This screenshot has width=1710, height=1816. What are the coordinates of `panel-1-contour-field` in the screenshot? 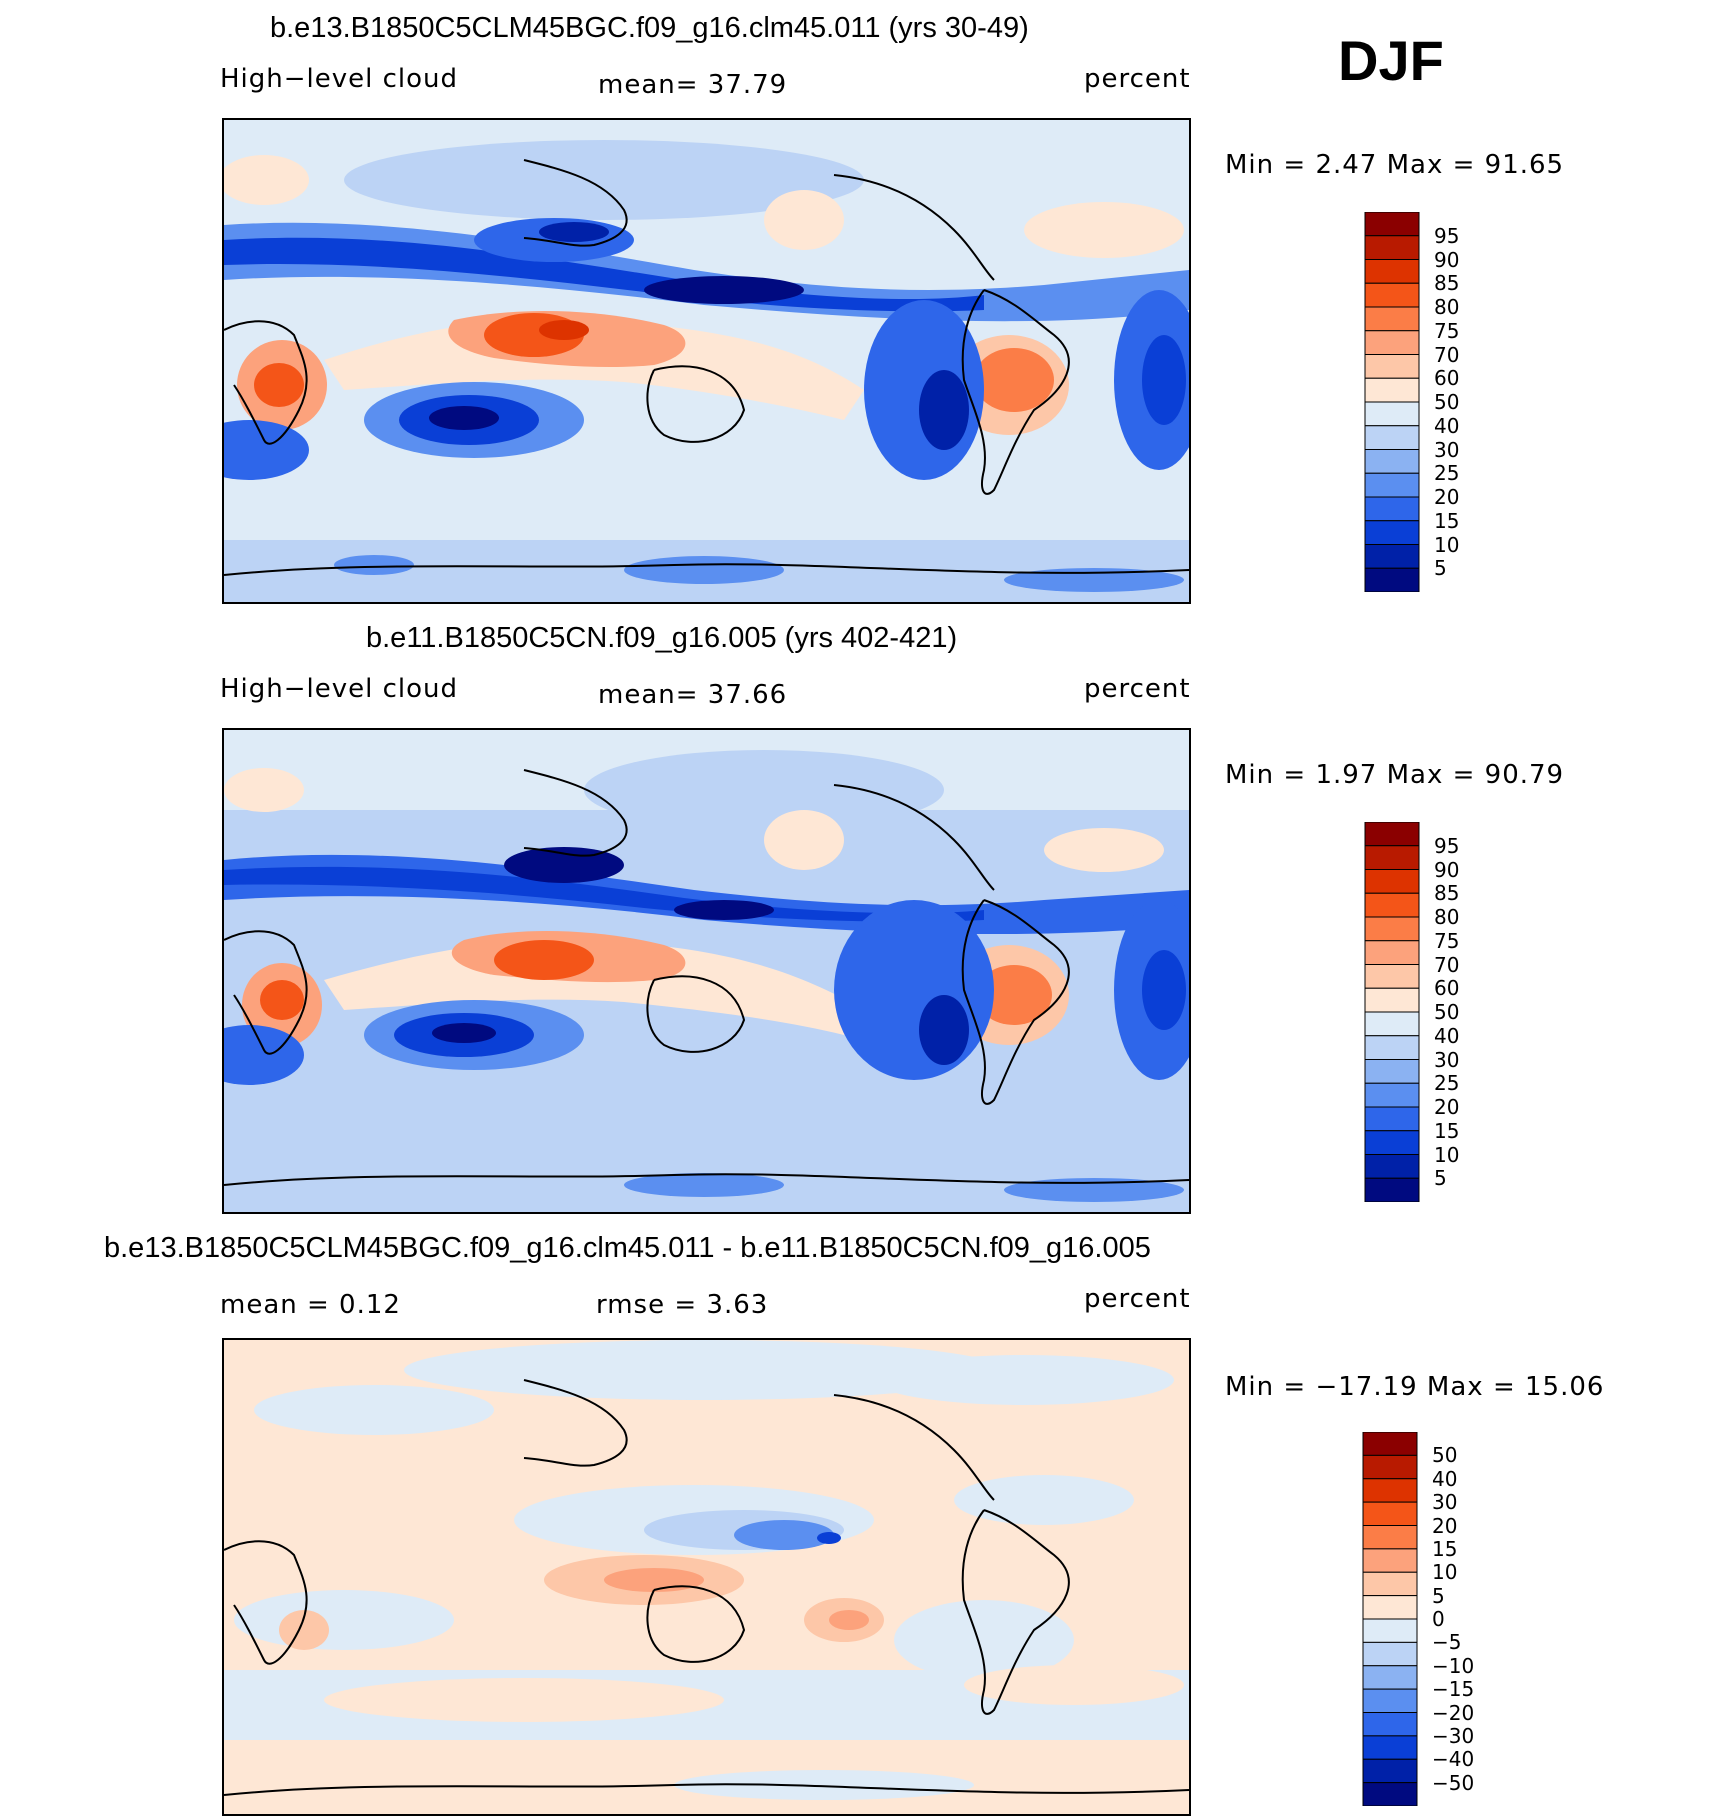 It's located at (706, 361).